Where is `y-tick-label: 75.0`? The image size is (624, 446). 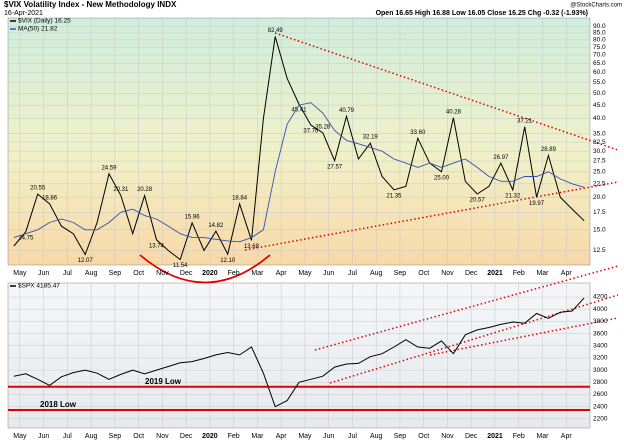 y-tick-label: 75.0 is located at coordinates (599, 47).